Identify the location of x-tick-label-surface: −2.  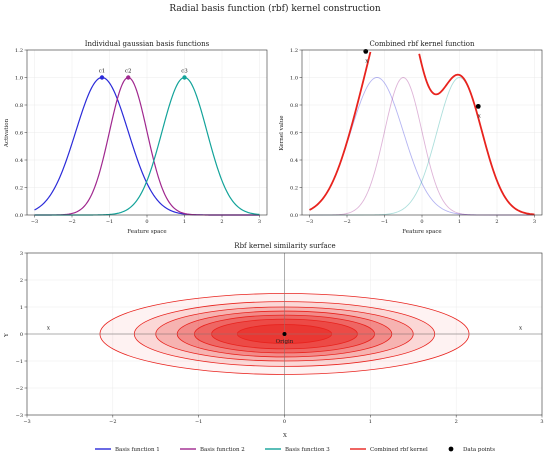
(112, 422).